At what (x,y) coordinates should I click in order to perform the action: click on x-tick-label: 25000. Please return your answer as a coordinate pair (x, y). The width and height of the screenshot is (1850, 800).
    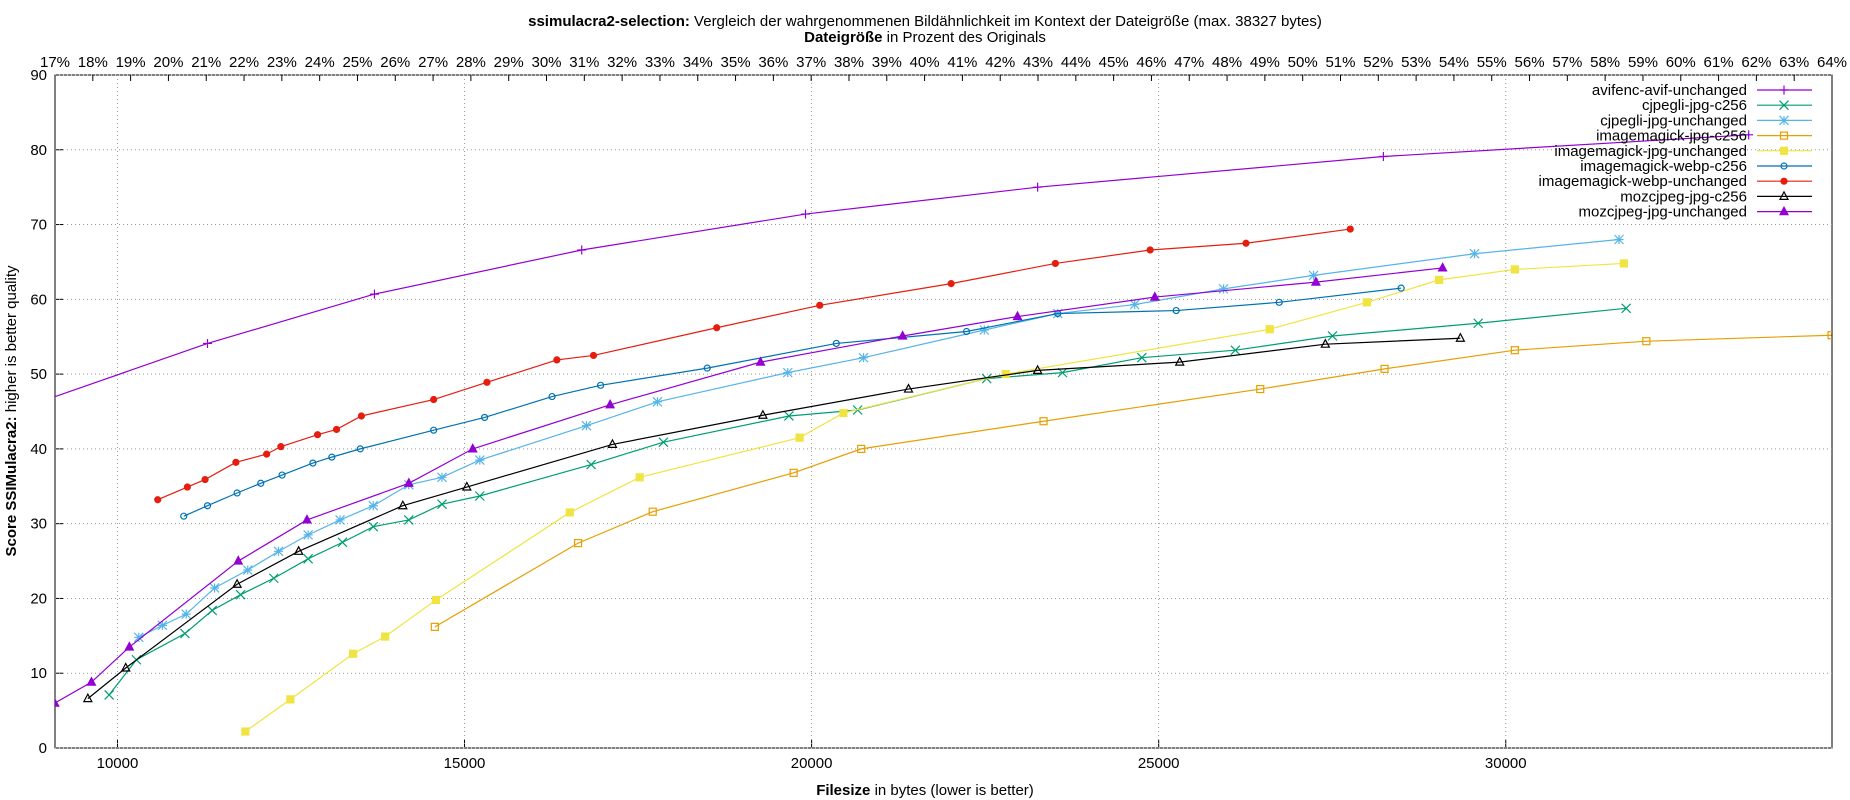
    Looking at the image, I should click on (1159, 763).